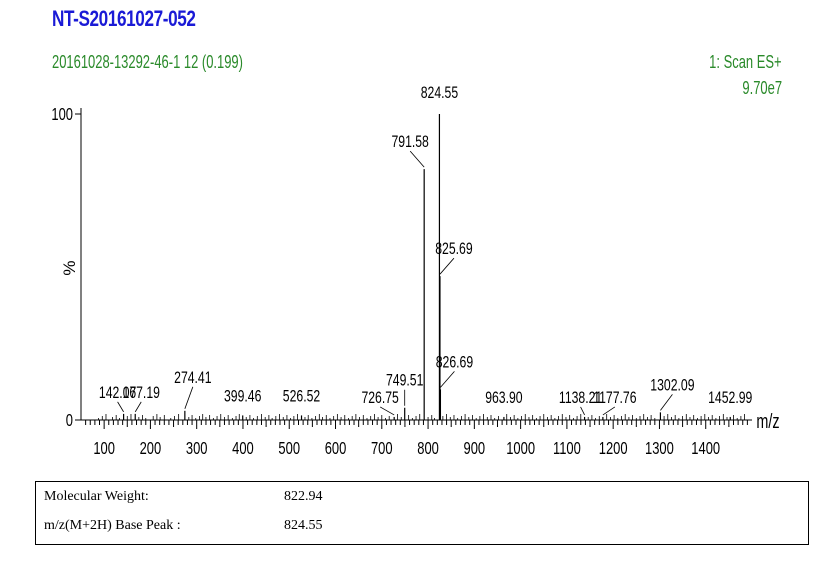 The width and height of the screenshot is (840, 582). I want to click on y-tick-label: 100, so click(62, 115).